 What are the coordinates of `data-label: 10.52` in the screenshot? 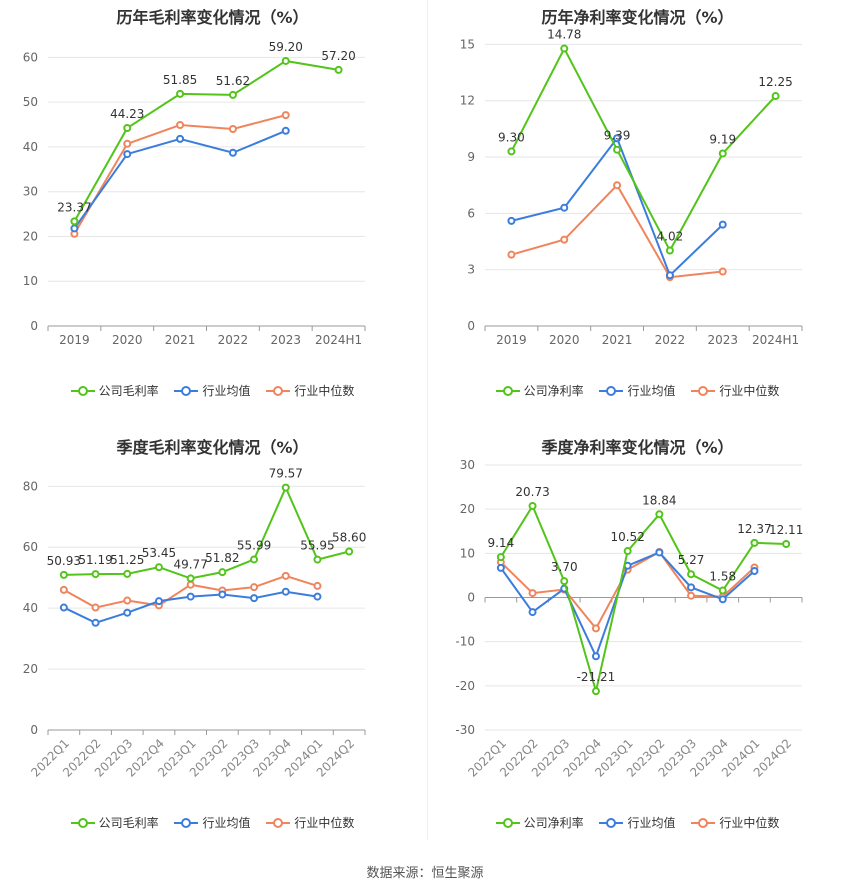 It's located at (627, 537).